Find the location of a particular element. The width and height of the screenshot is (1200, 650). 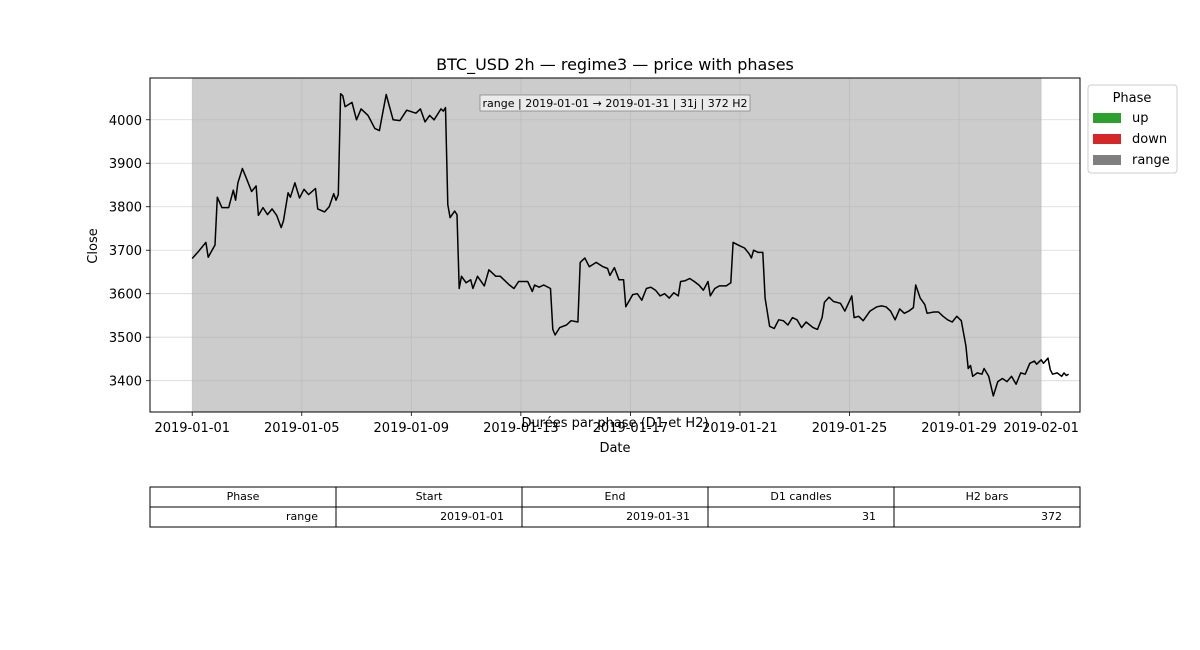

legend-label-up: up is located at coordinates (1140, 118).